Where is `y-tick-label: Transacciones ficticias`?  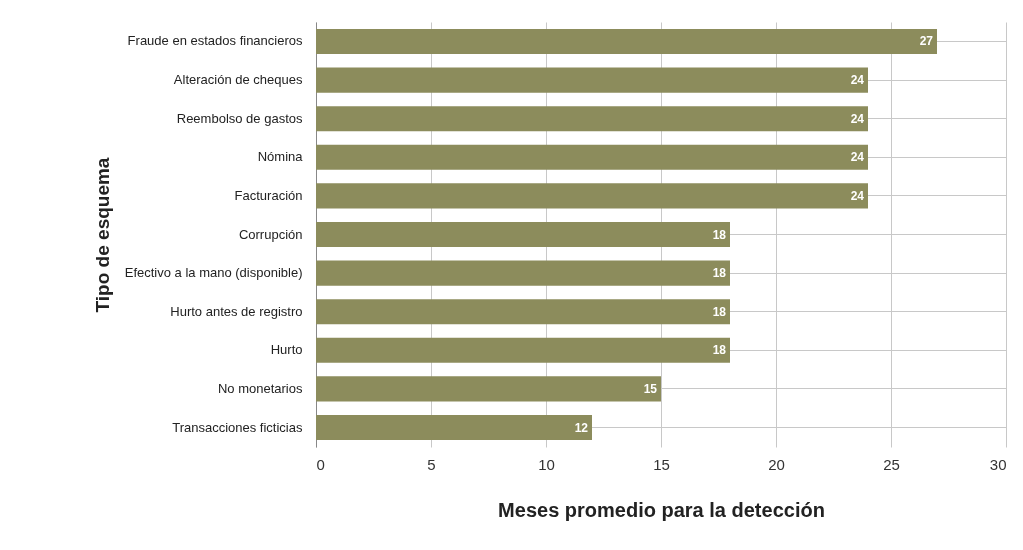
y-tick-label: Transacciones ficticias is located at coordinates (237, 427).